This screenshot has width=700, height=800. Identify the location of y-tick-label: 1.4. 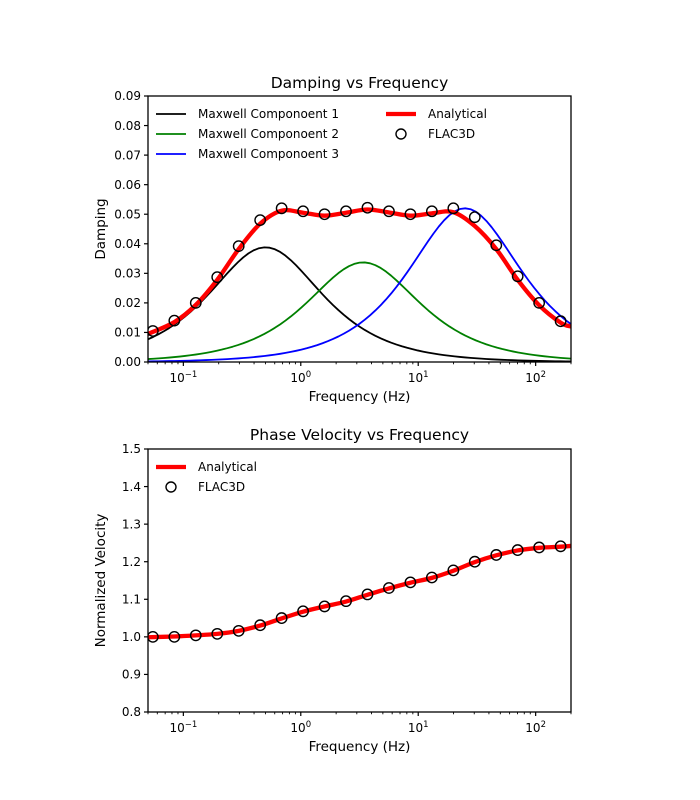
(131, 487).